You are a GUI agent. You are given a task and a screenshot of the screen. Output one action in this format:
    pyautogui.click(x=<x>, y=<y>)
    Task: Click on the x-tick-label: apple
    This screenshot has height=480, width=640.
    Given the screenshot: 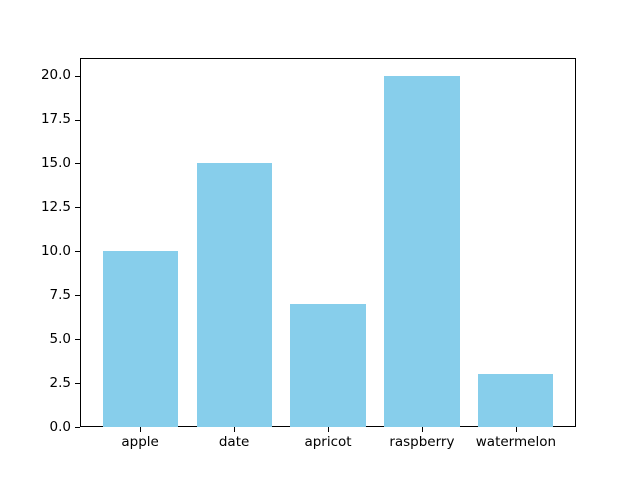 What is the action you would take?
    pyautogui.click(x=140, y=442)
    